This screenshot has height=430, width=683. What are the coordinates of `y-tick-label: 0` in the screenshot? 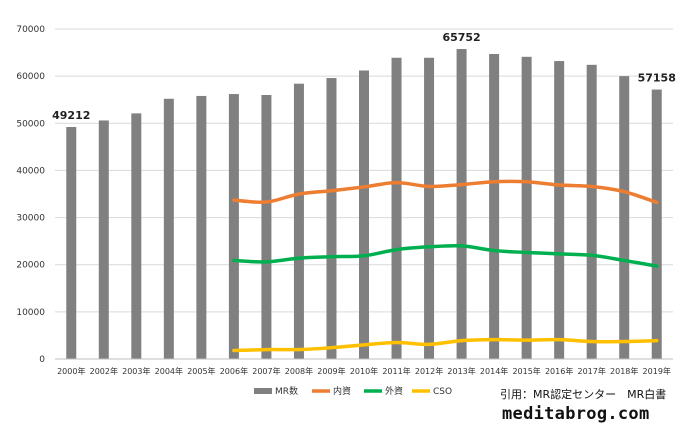 It's located at (42, 360).